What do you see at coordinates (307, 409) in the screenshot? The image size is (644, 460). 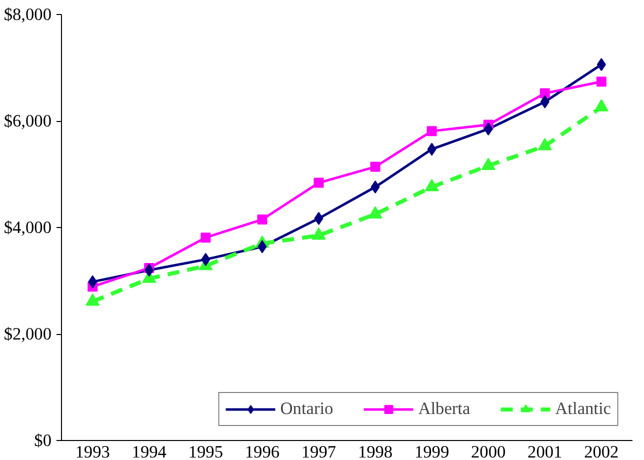 I see `legend-label: Ontario` at bounding box center [307, 409].